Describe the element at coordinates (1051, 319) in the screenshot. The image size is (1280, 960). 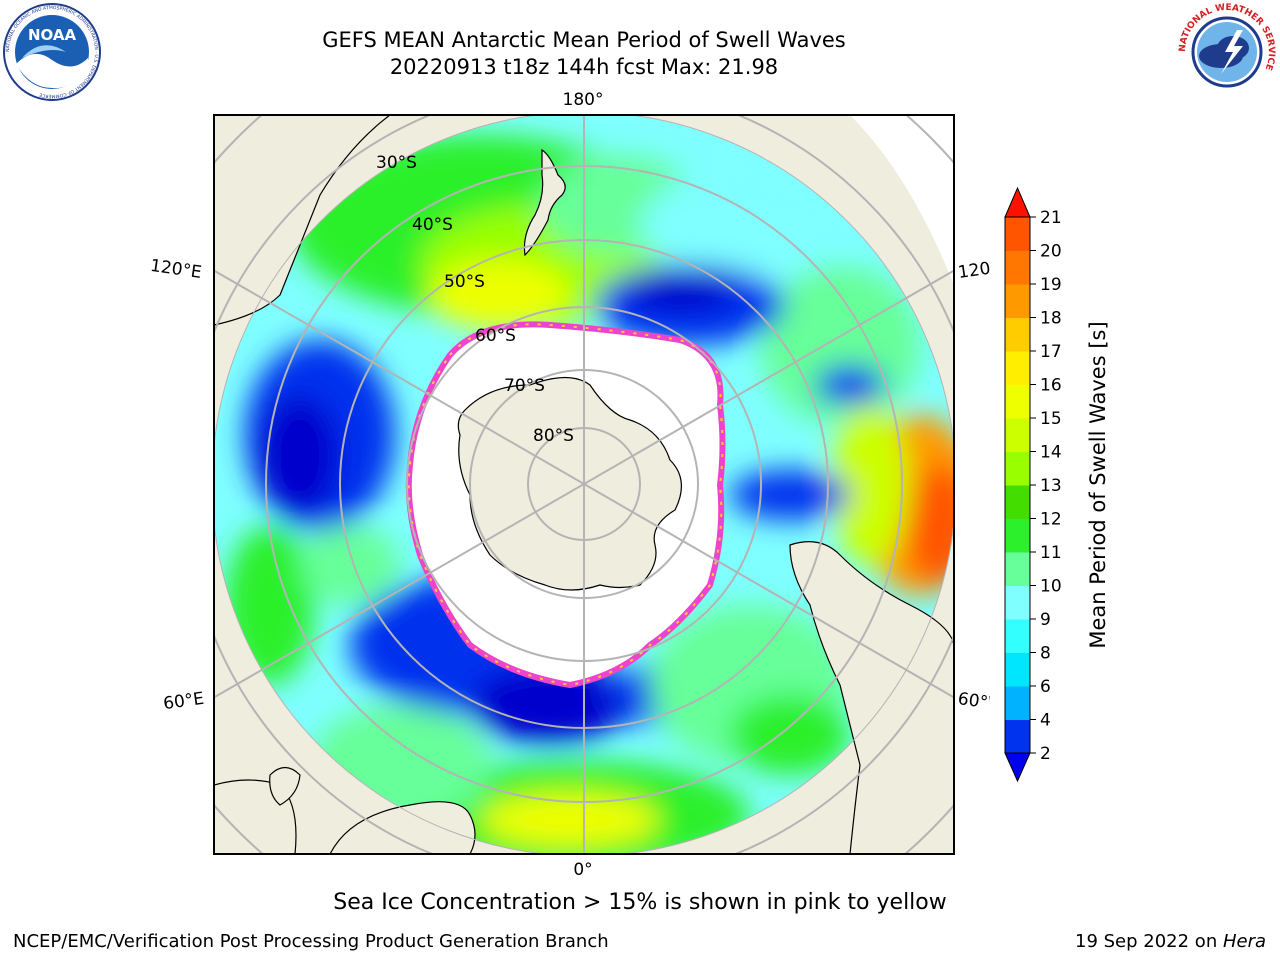
I see `colorbar-tick-label: 18` at that location.